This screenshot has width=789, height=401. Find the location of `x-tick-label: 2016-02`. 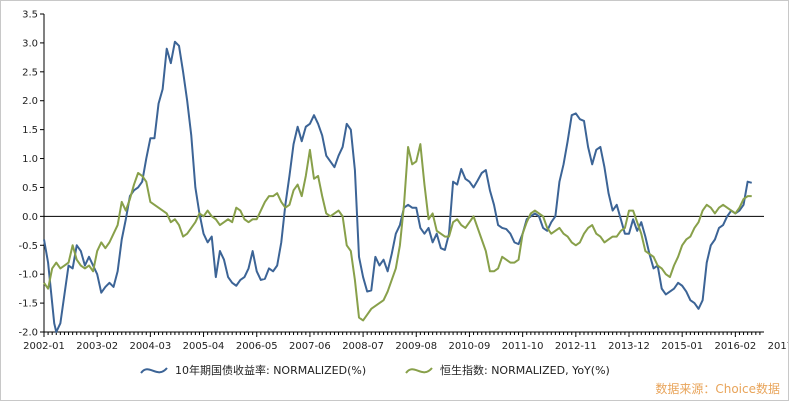

x-tick-label: 2016-02 is located at coordinates (735, 346).